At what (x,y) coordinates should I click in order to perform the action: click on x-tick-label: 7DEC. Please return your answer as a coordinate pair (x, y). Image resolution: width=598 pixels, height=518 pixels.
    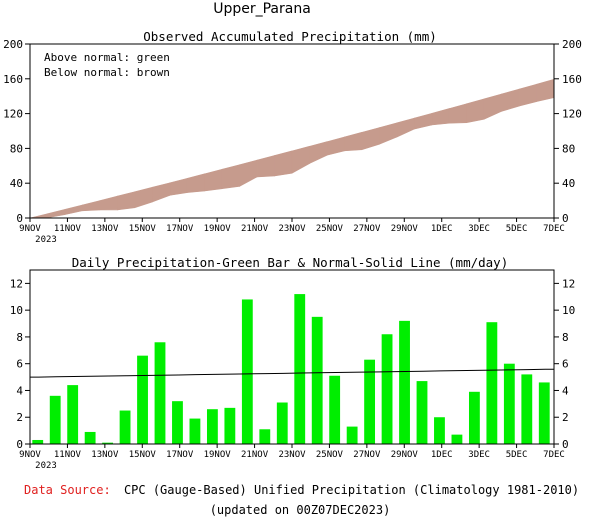
    Looking at the image, I should click on (554, 455).